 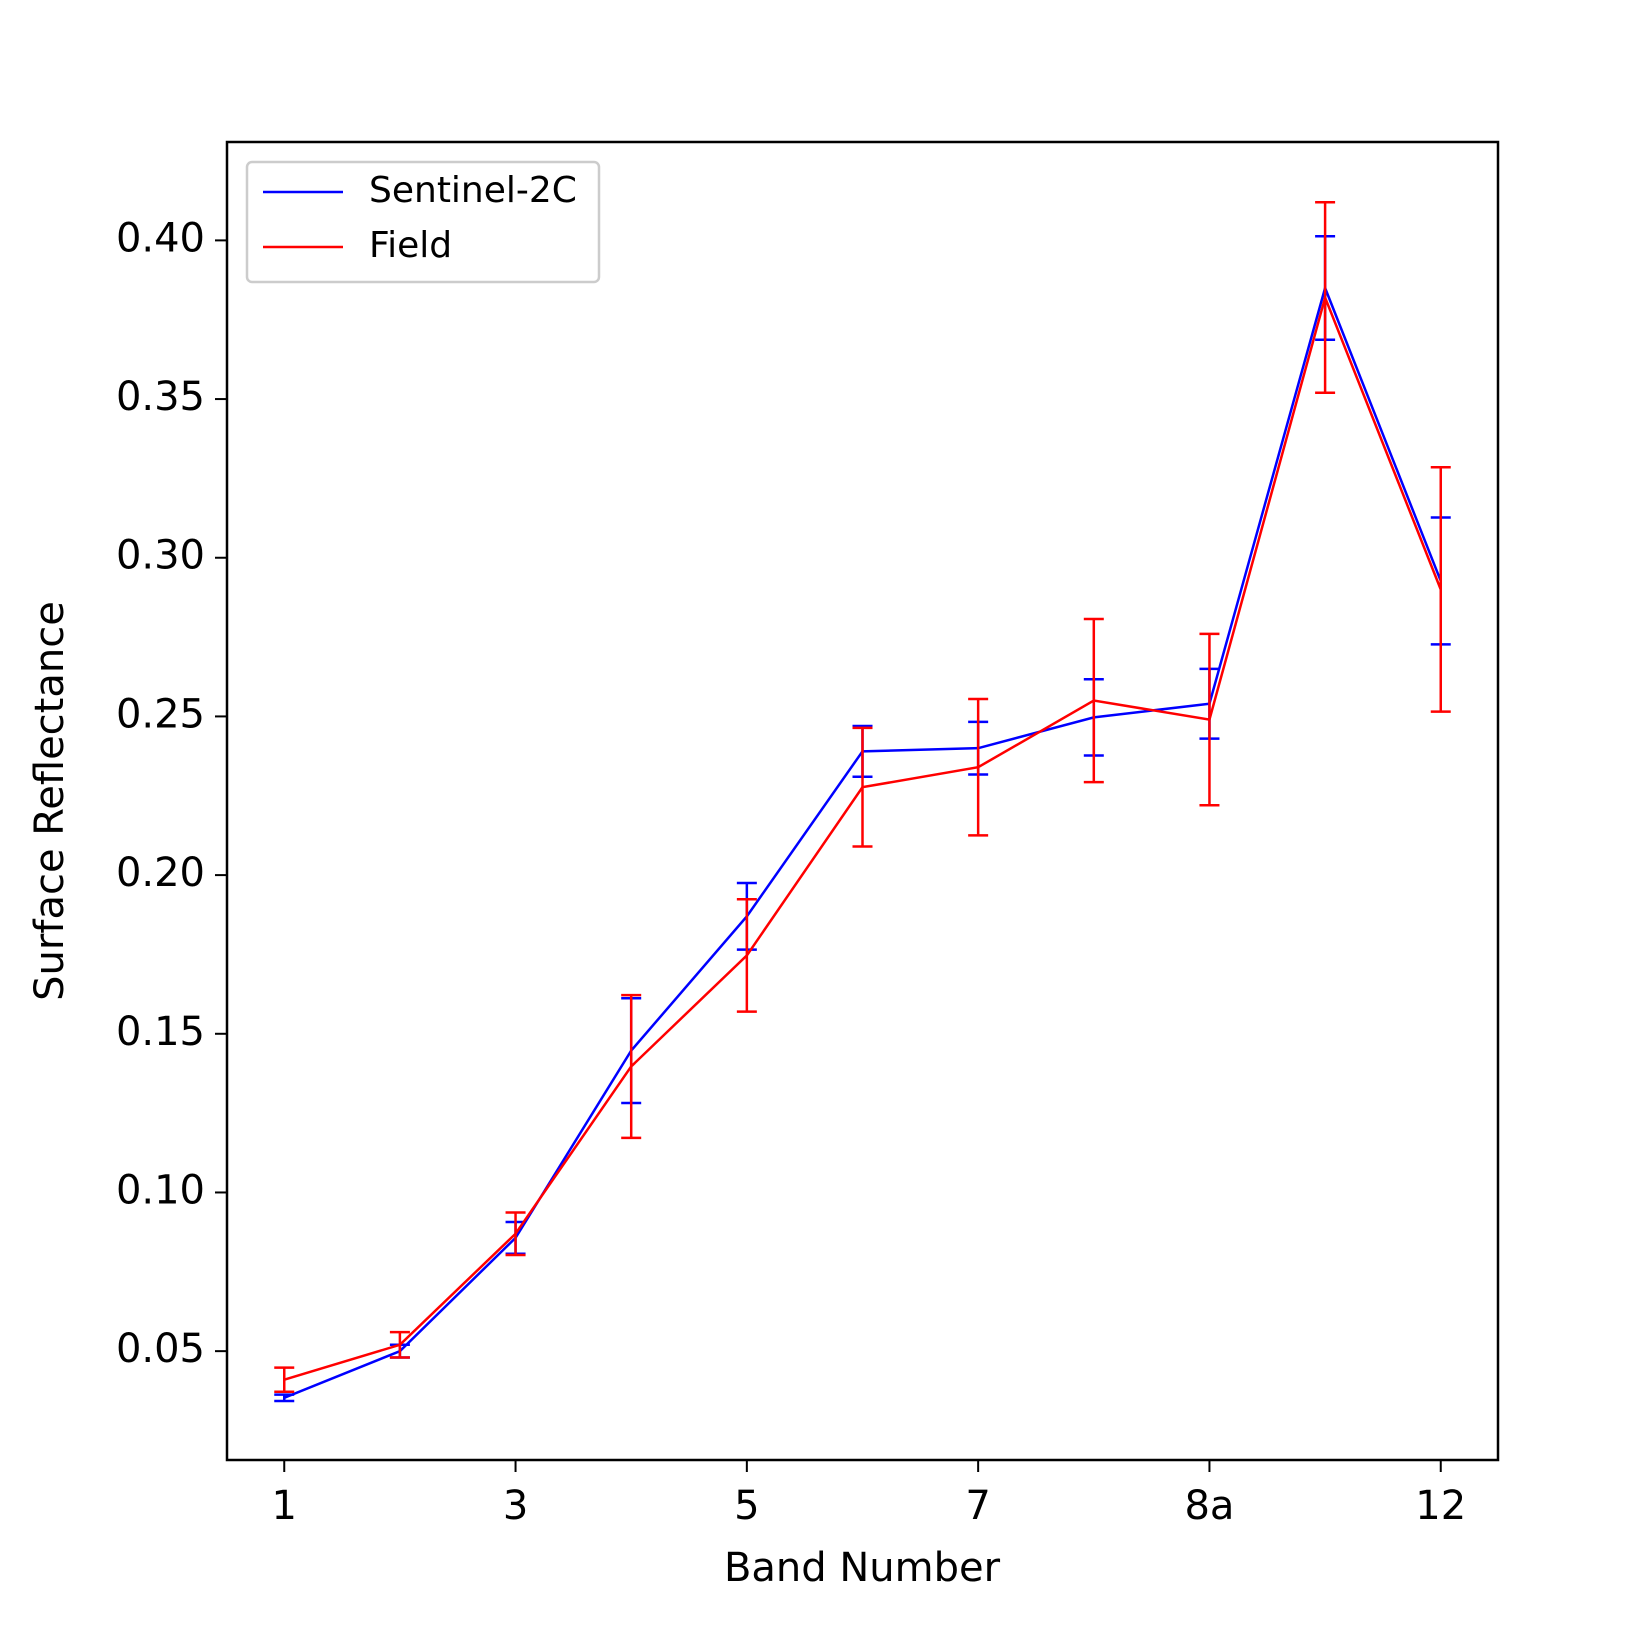 I want to click on x-tick-label: 3, so click(x=515, y=1506).